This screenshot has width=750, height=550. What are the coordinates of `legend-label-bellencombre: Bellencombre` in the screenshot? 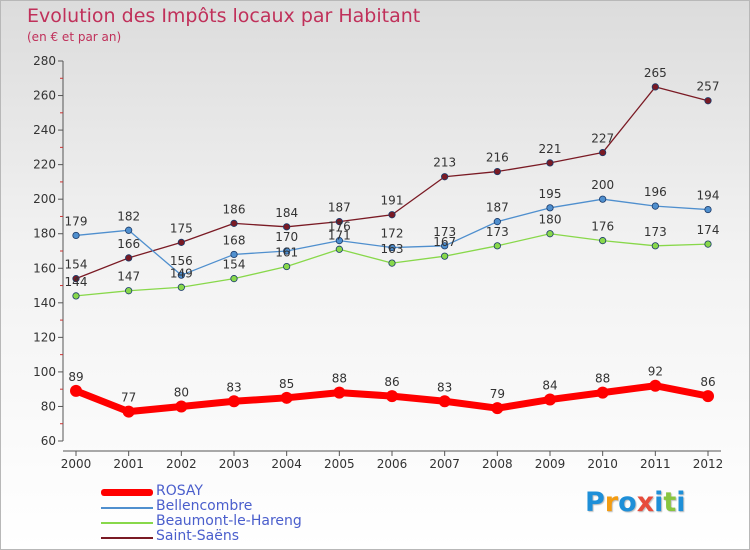 It's located at (204, 506).